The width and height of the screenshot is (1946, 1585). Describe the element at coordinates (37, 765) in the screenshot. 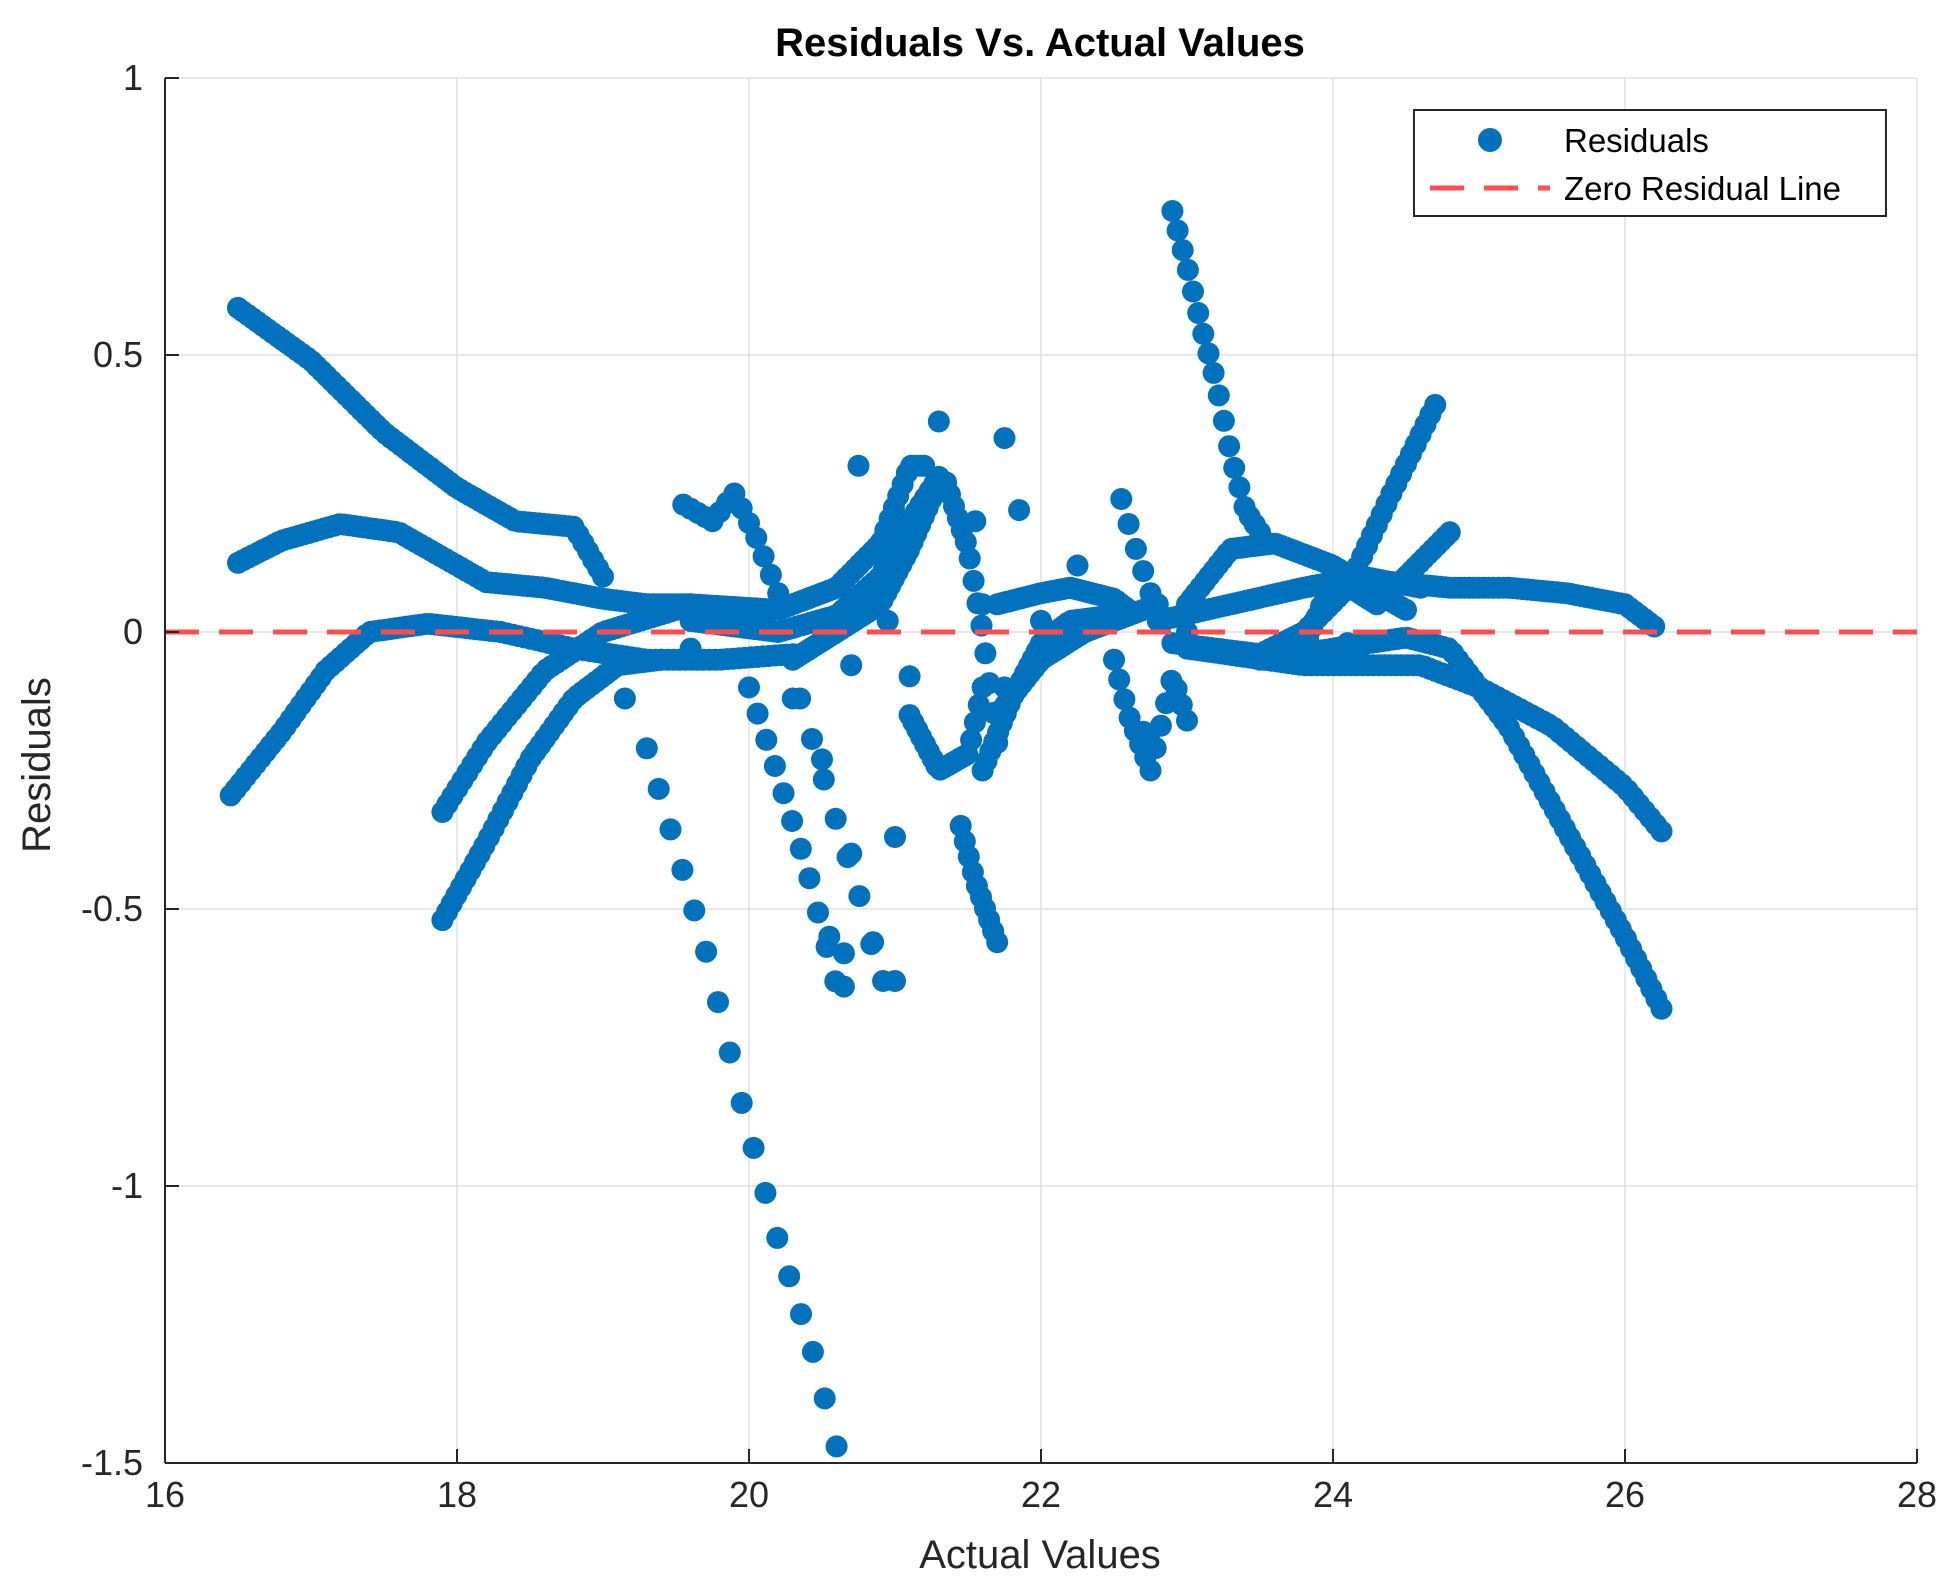

I see `y-axis-title: Residuals` at that location.